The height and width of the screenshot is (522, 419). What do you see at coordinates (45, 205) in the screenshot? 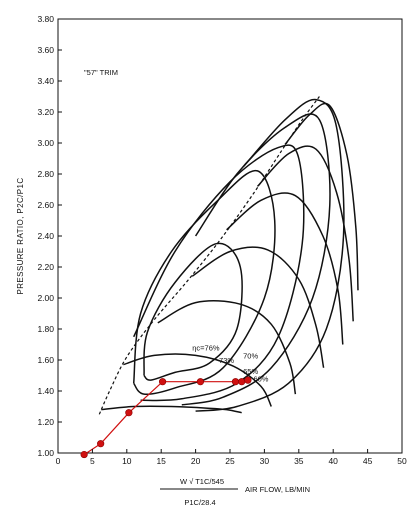
I see `y-tick-label: 2.60` at bounding box center [45, 205].